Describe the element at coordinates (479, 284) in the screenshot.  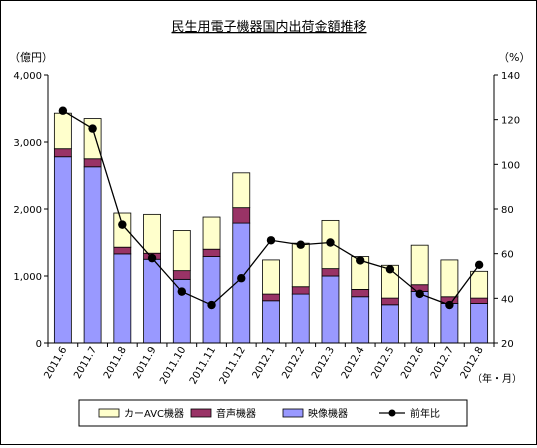
I see `bar-segment-2-2012.8` at that location.